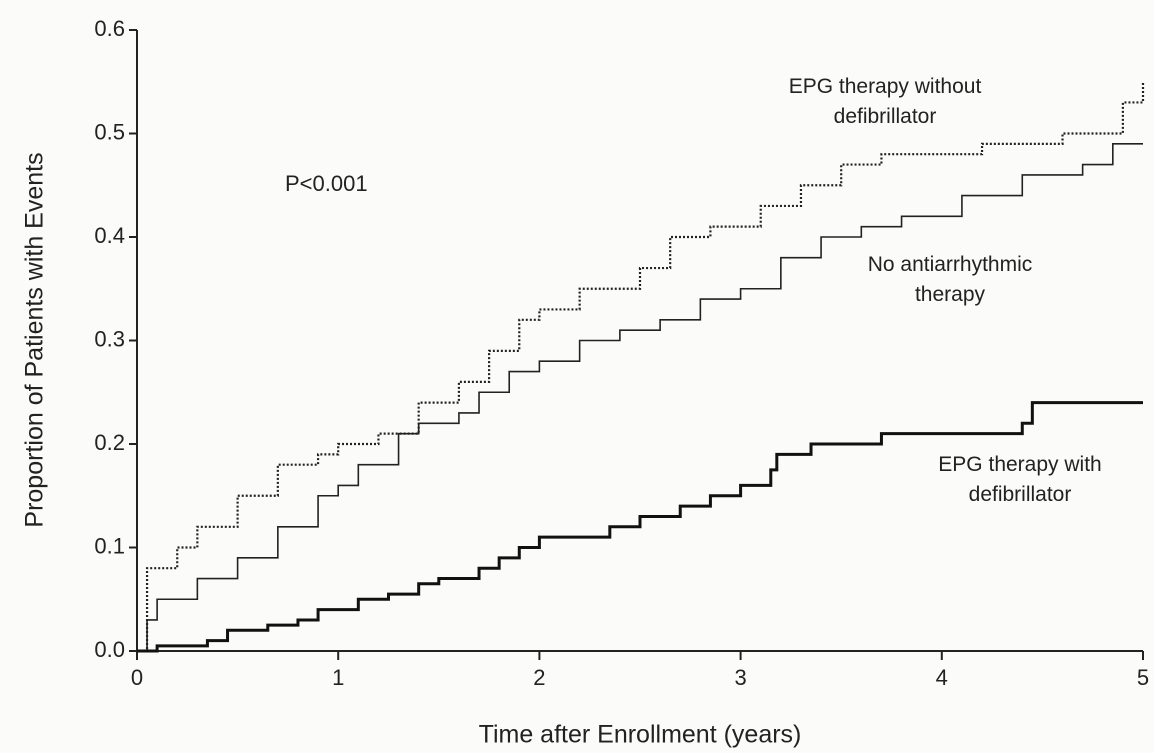 This screenshot has height=753, width=1154. Describe the element at coordinates (640, 735) in the screenshot. I see `x-axis-title: Time after Enrollment (years)` at that location.